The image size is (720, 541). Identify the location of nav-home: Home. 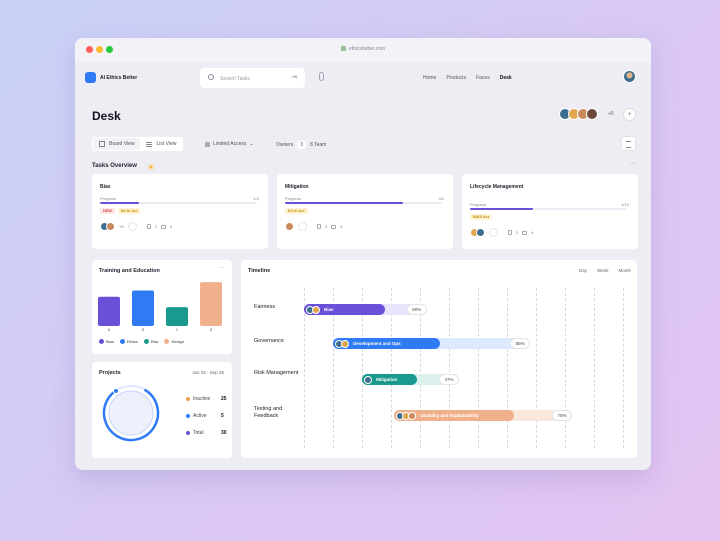
(430, 78).